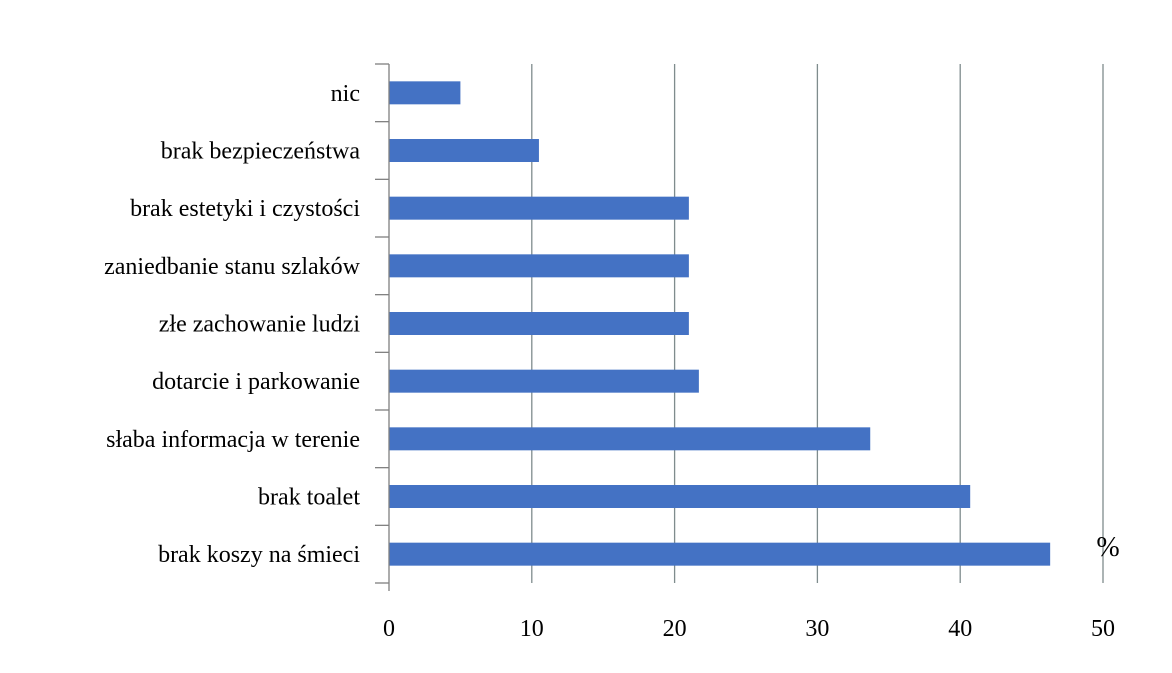  I want to click on x-tick-label: 20, so click(675, 629).